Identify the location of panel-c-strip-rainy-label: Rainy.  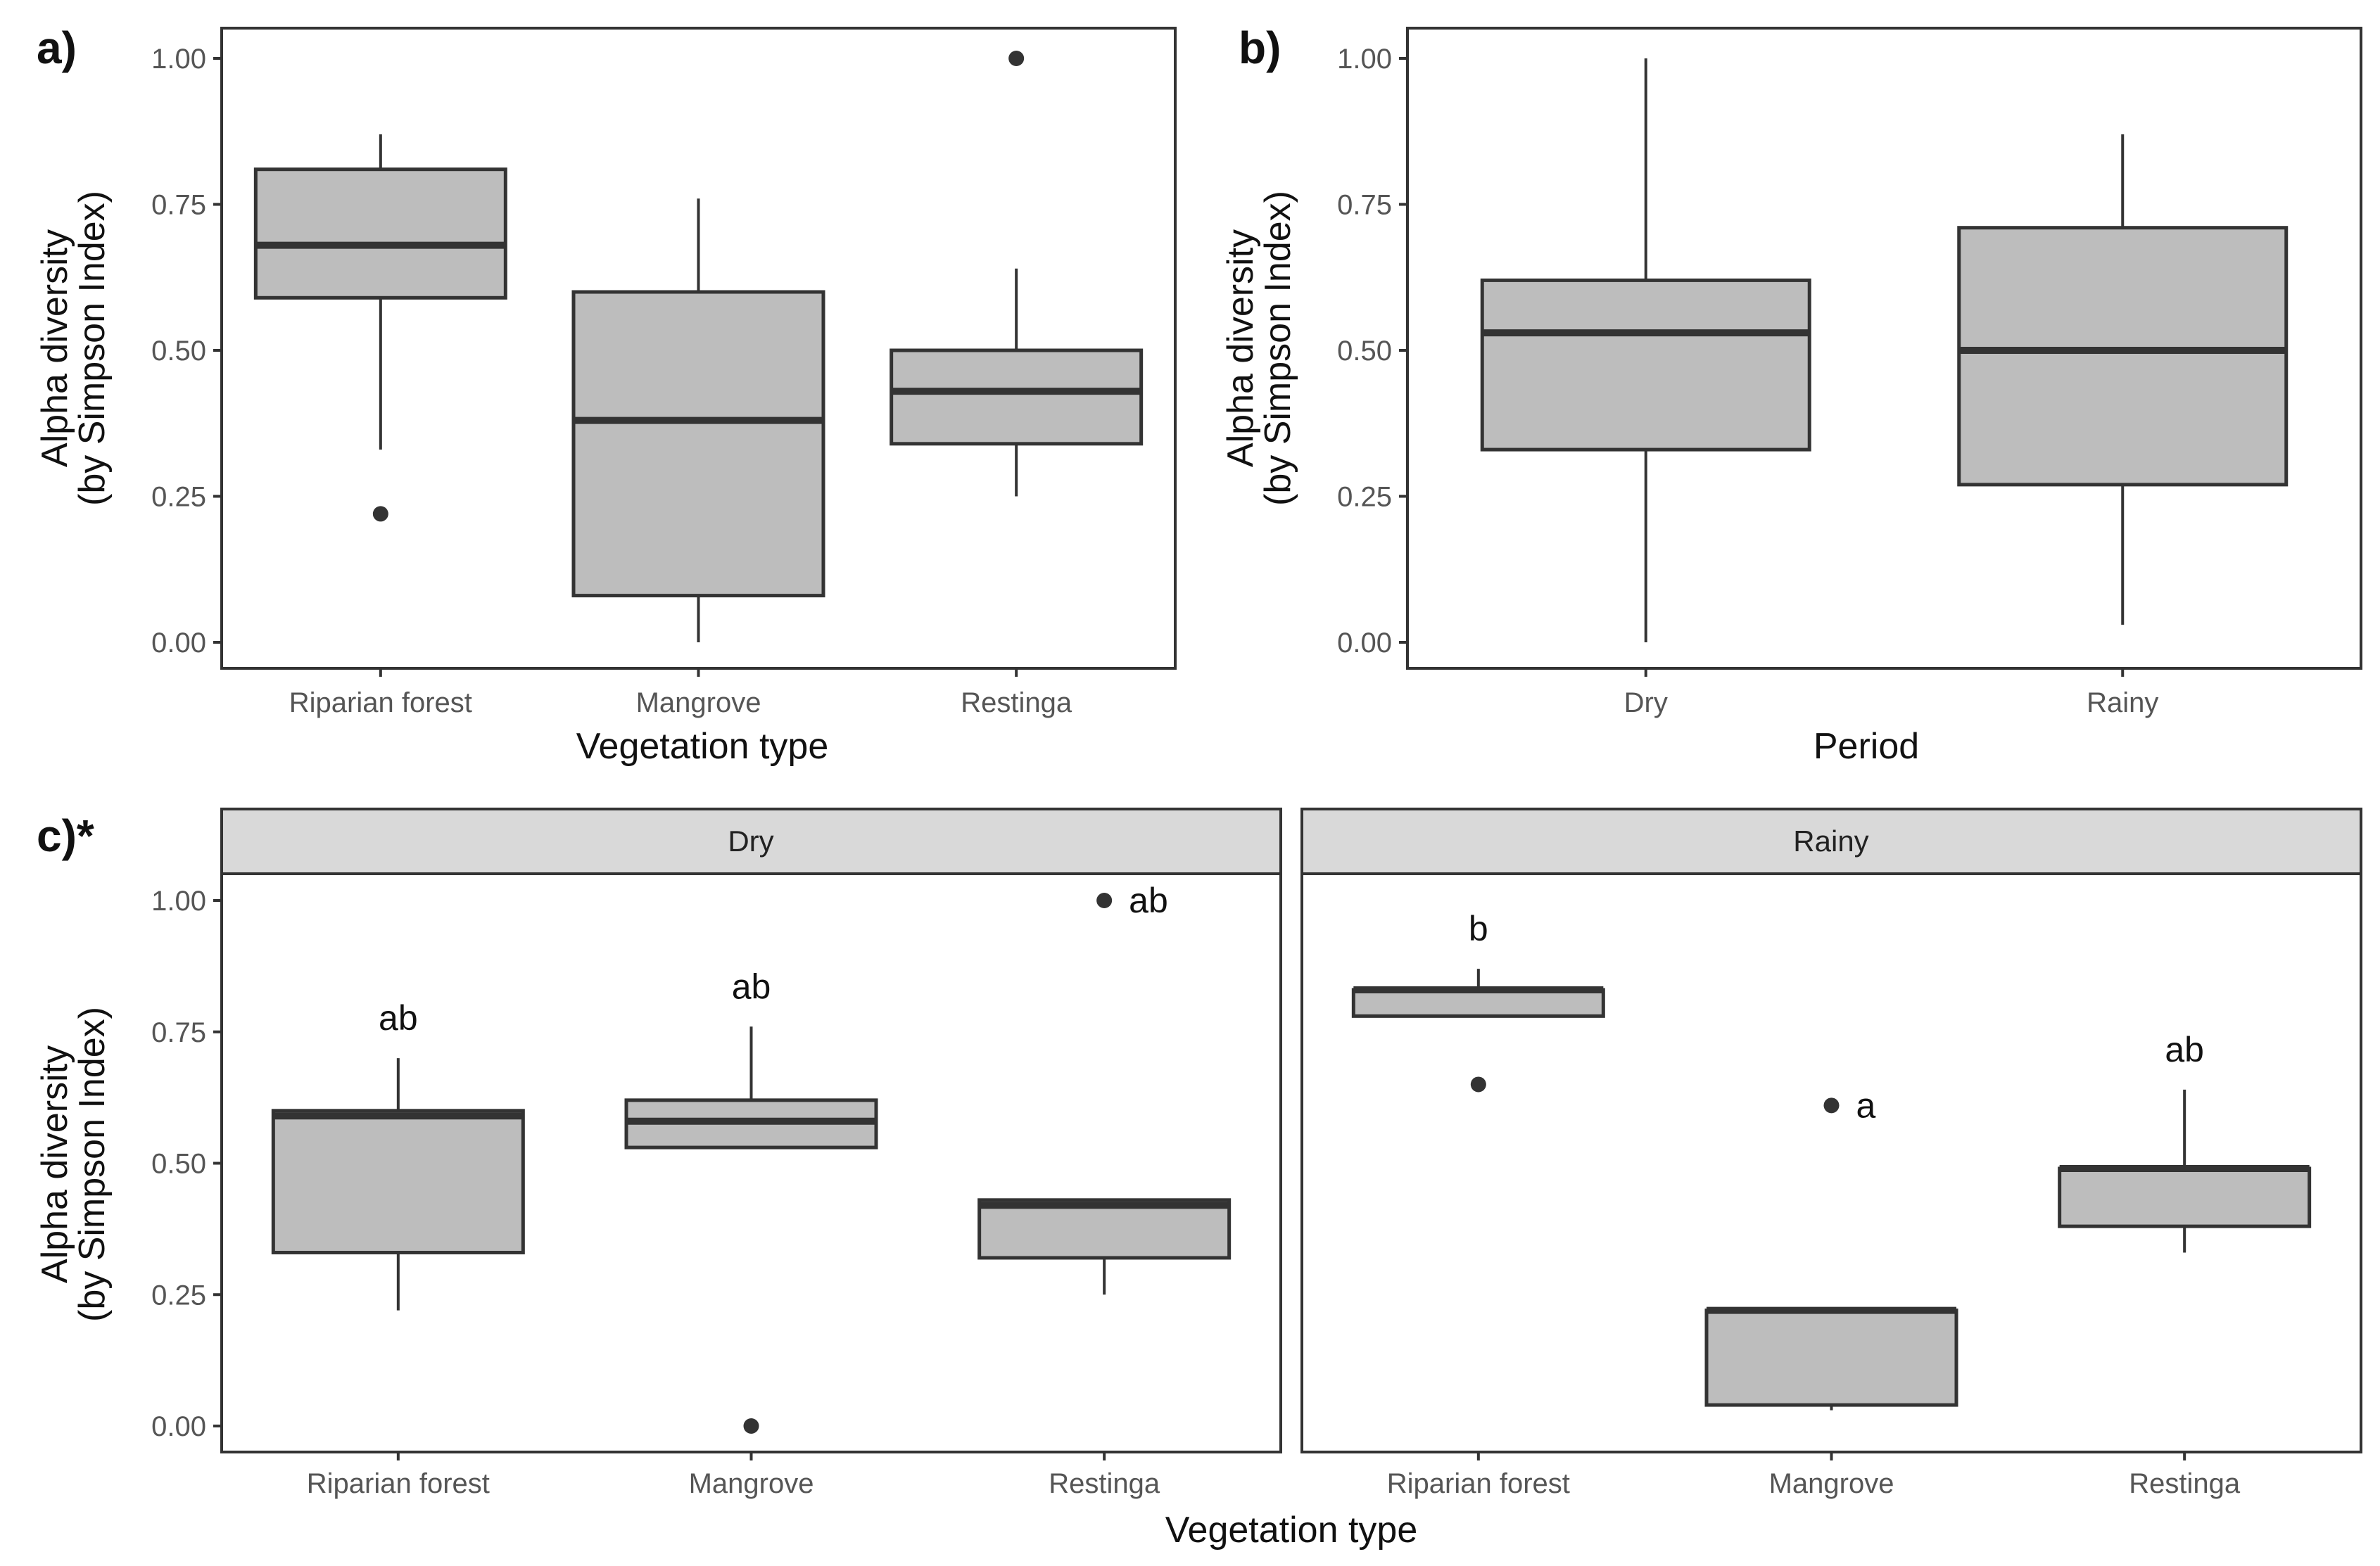
(1830, 841).